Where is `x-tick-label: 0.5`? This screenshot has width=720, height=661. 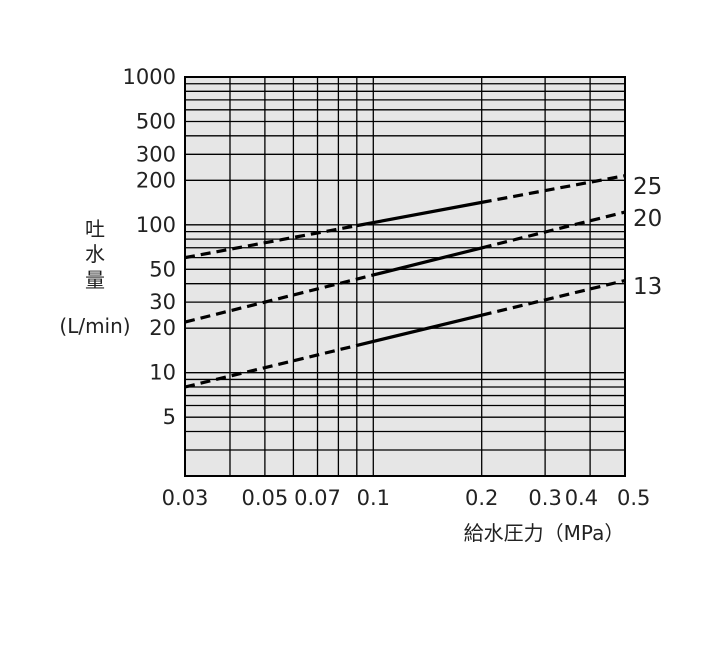 x-tick-label: 0.5 is located at coordinates (633, 498).